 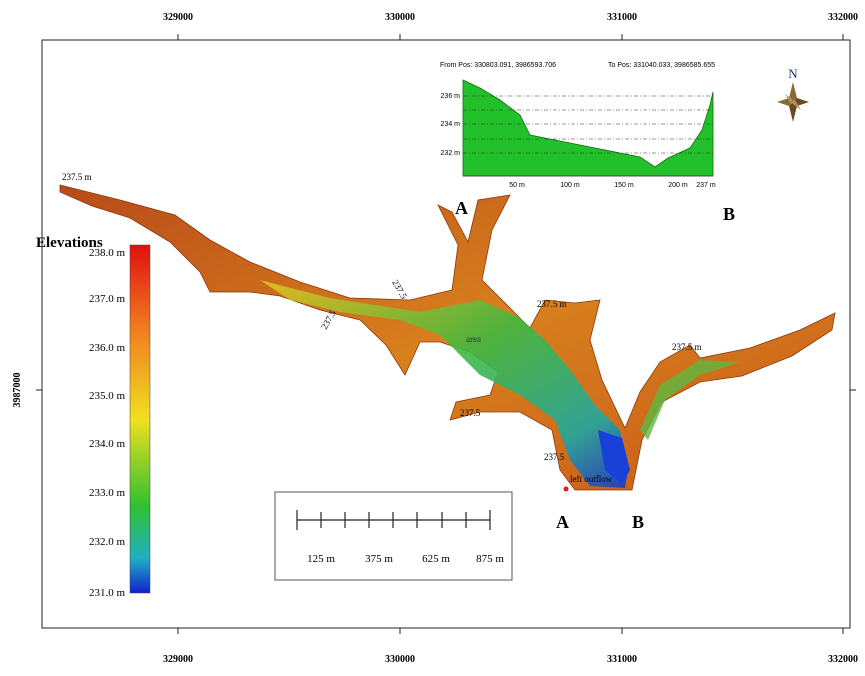 I want to click on profile-x-label: 50 m, so click(x=517, y=185).